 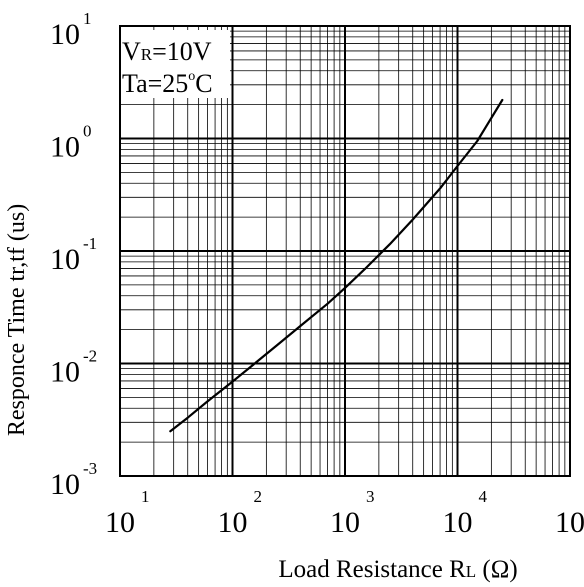 I want to click on x-tick-exponent: 2, so click(x=258, y=496).